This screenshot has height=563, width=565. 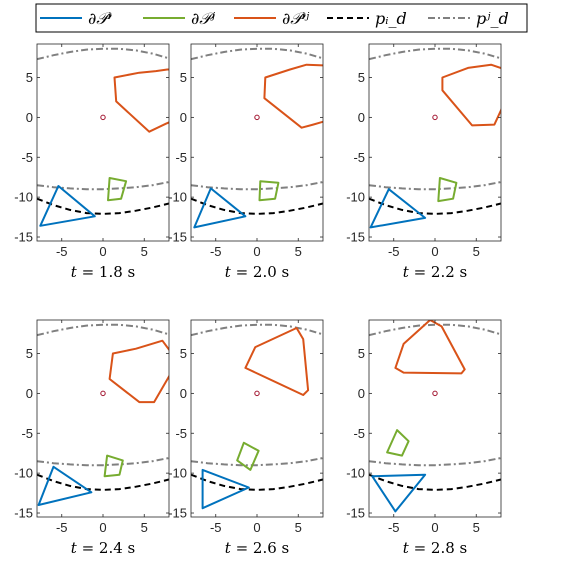 I want to click on panel-title-value: 2.6, so click(x=265, y=548).